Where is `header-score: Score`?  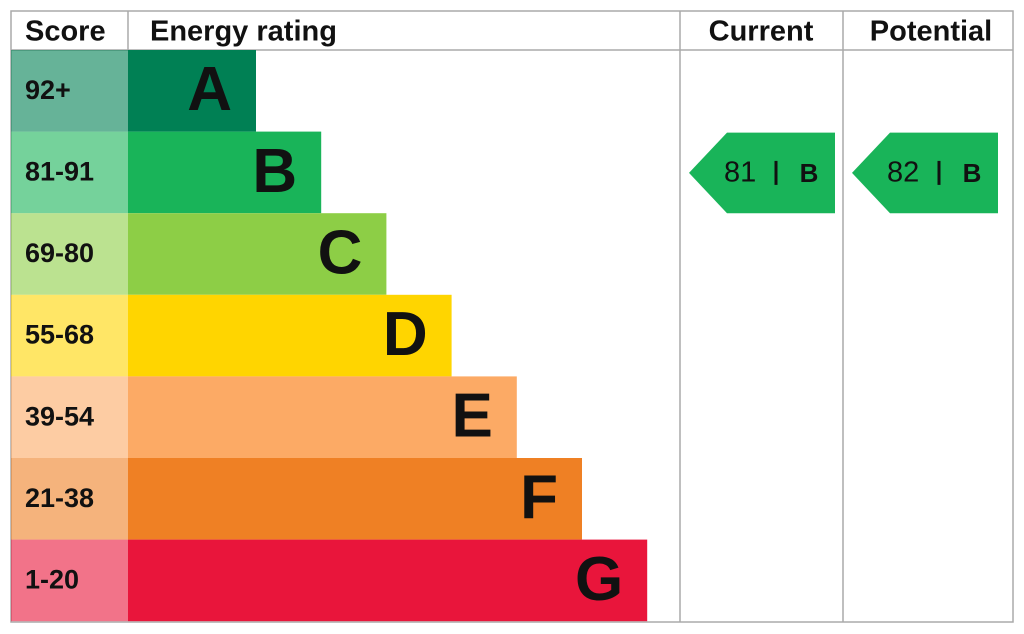 header-score: Score is located at coordinates (65, 32).